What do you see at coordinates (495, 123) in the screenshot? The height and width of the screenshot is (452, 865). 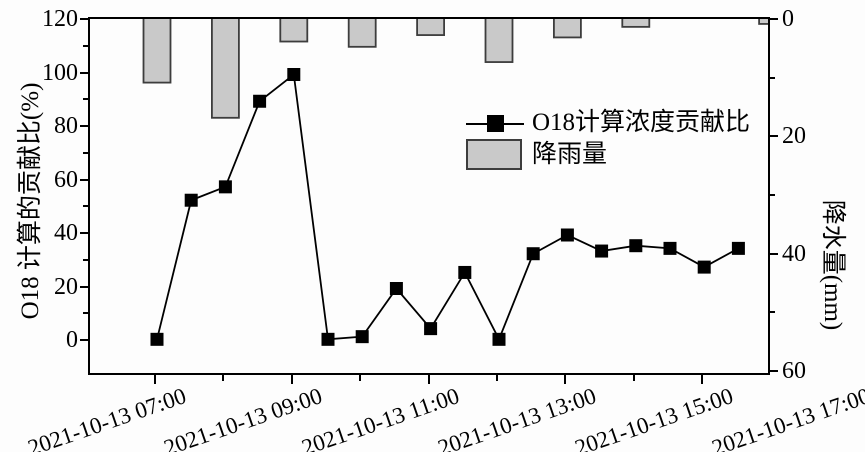 I see `legend-square-marker-icon` at bounding box center [495, 123].